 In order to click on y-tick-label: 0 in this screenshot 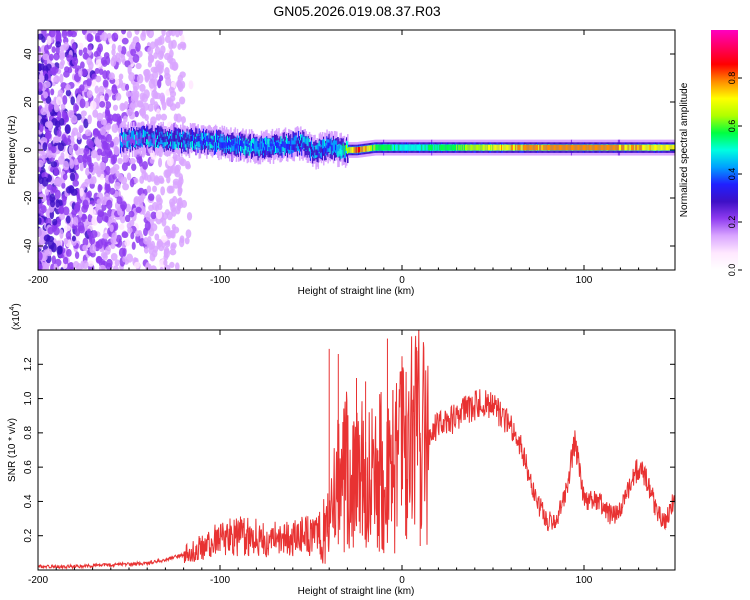, I will do `click(28, 150)`.